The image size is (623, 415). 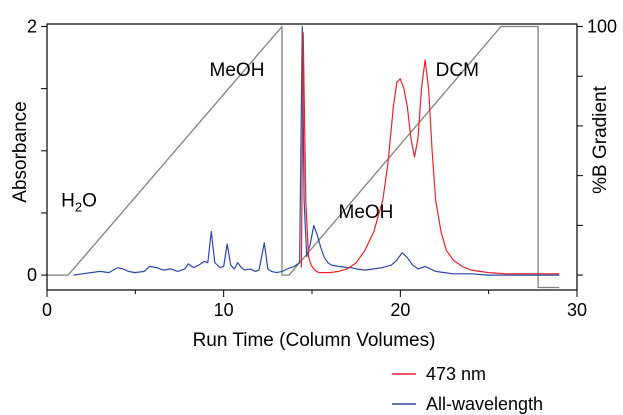 I want to click on annotation-label: H2O, so click(x=79, y=203).